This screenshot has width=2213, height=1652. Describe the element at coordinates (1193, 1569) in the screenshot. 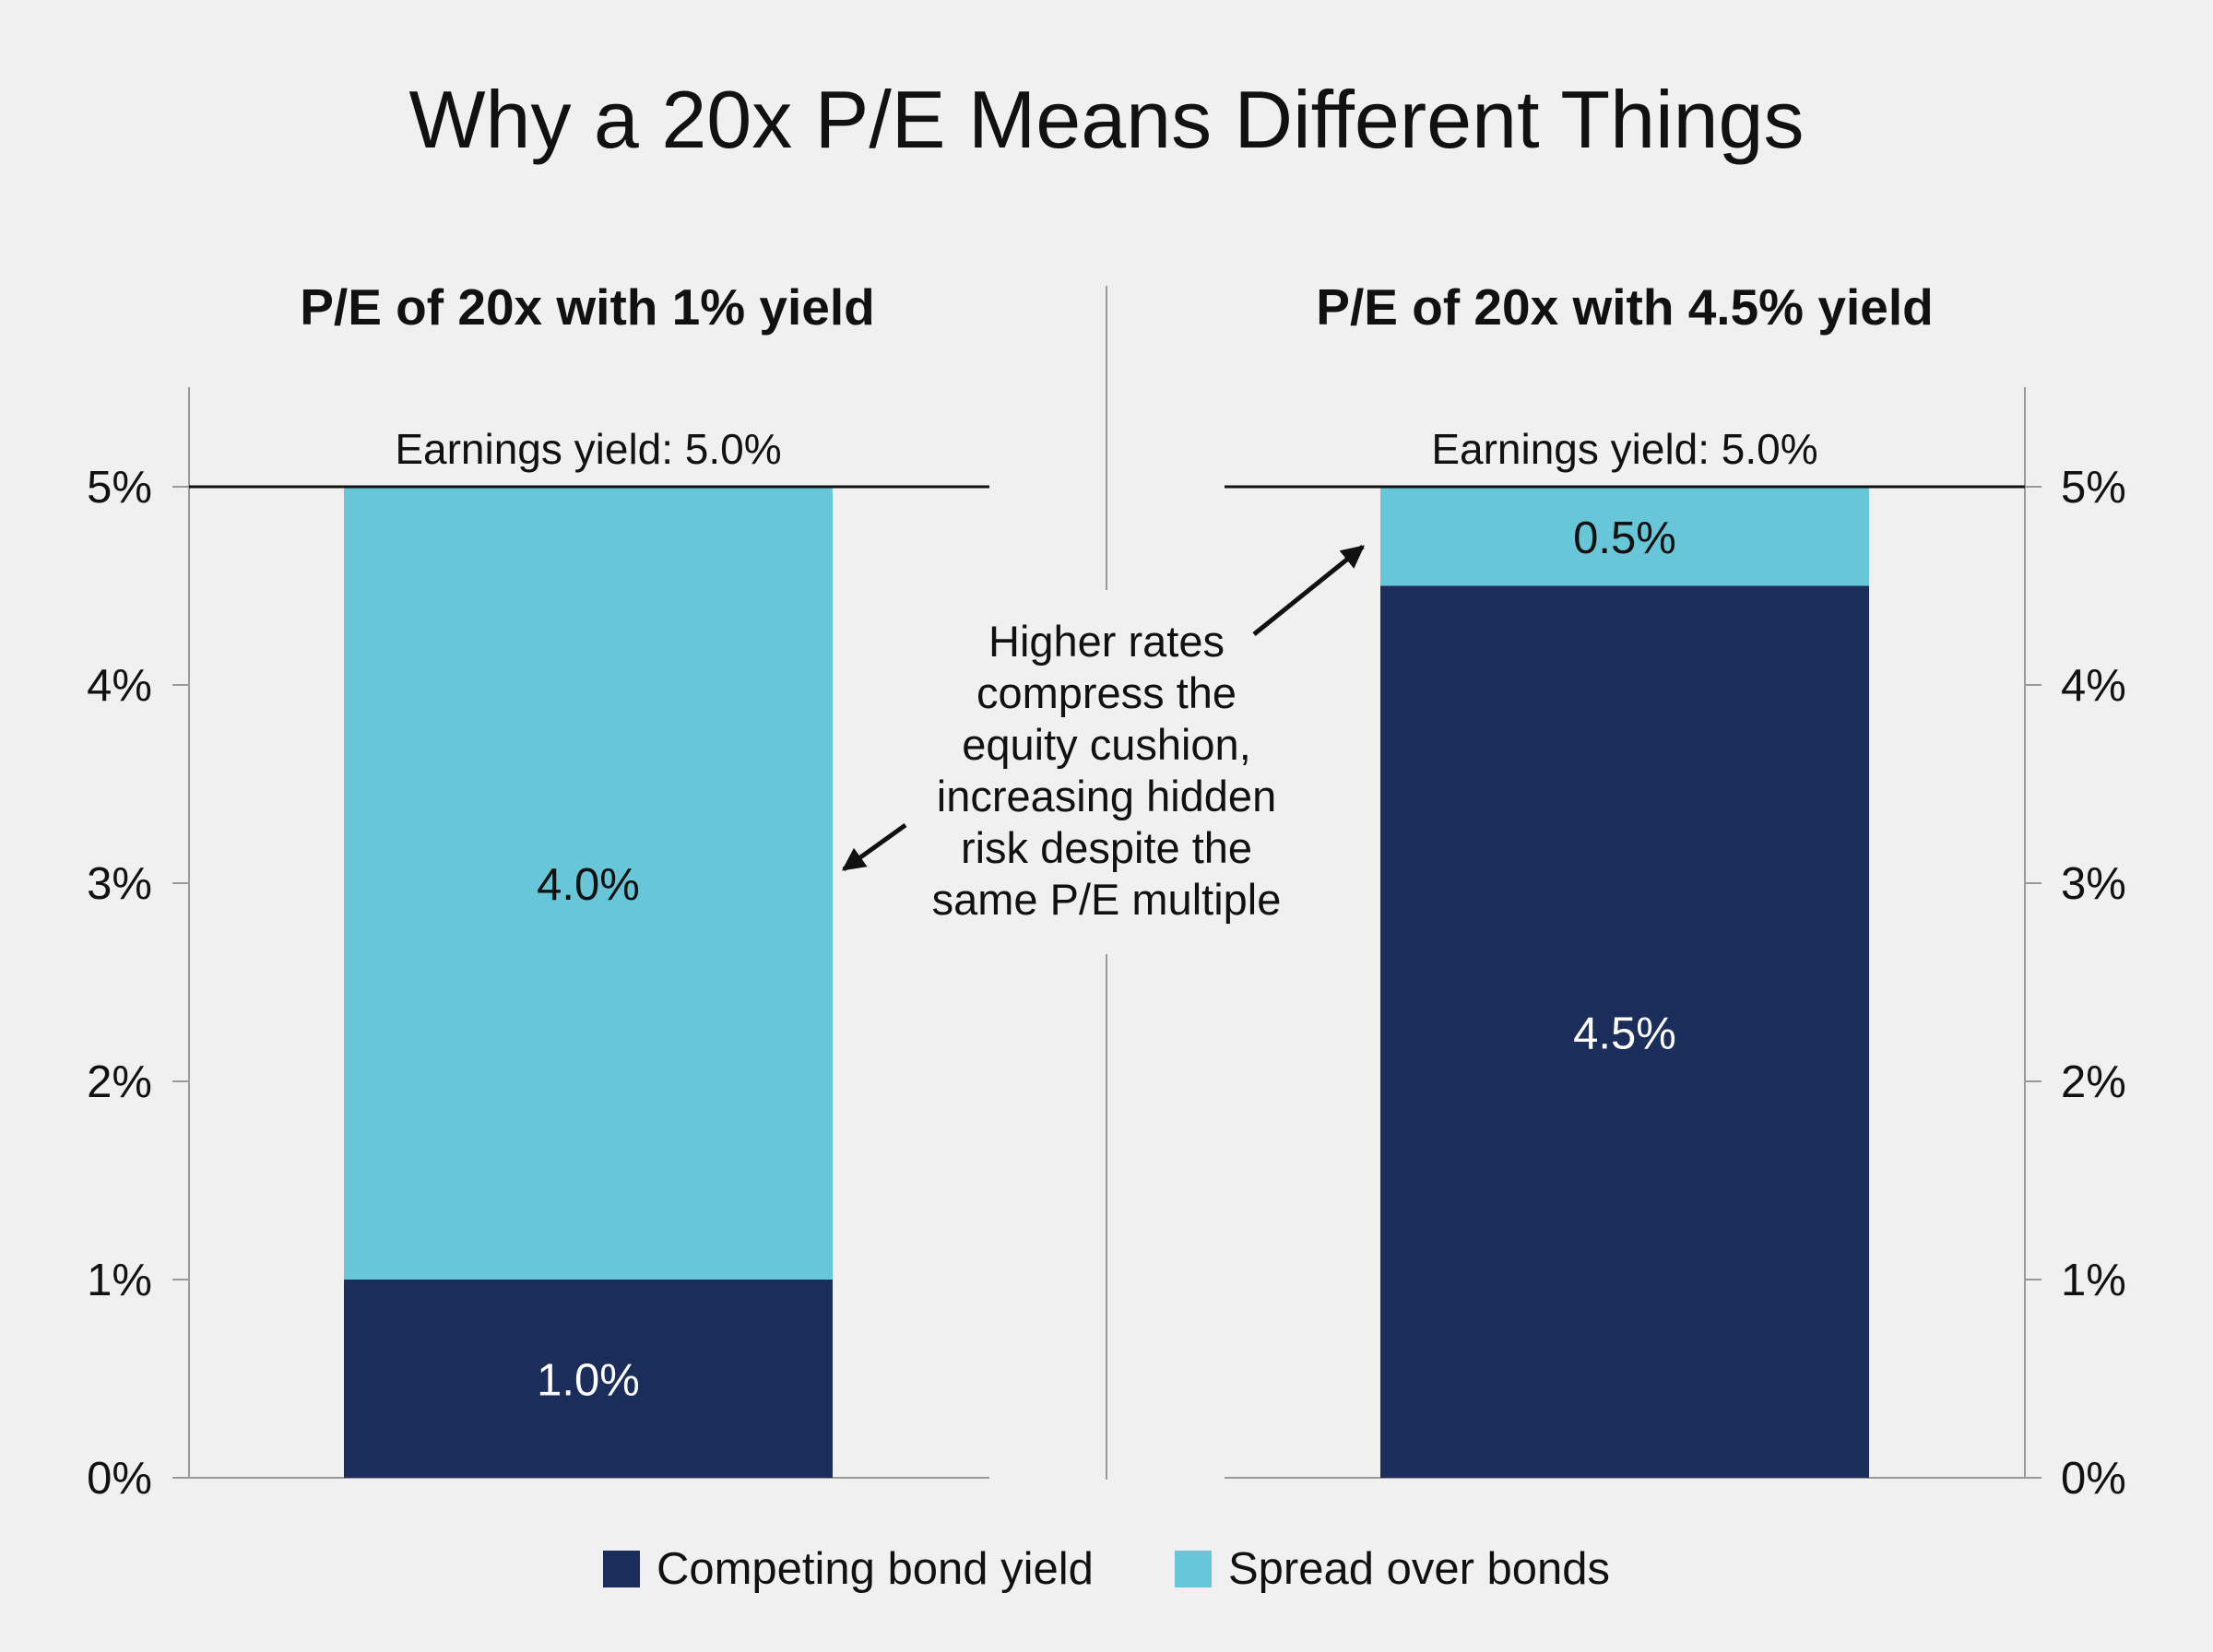

I see `legend-swatch-spread` at that location.